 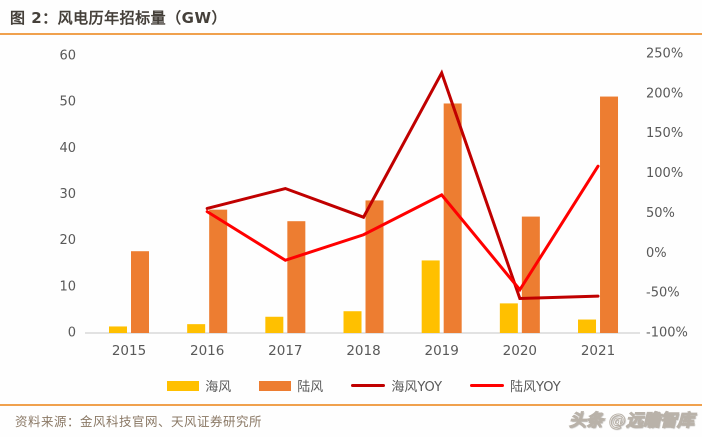 I want to click on right-axis-tick: 200%, so click(x=664, y=93).